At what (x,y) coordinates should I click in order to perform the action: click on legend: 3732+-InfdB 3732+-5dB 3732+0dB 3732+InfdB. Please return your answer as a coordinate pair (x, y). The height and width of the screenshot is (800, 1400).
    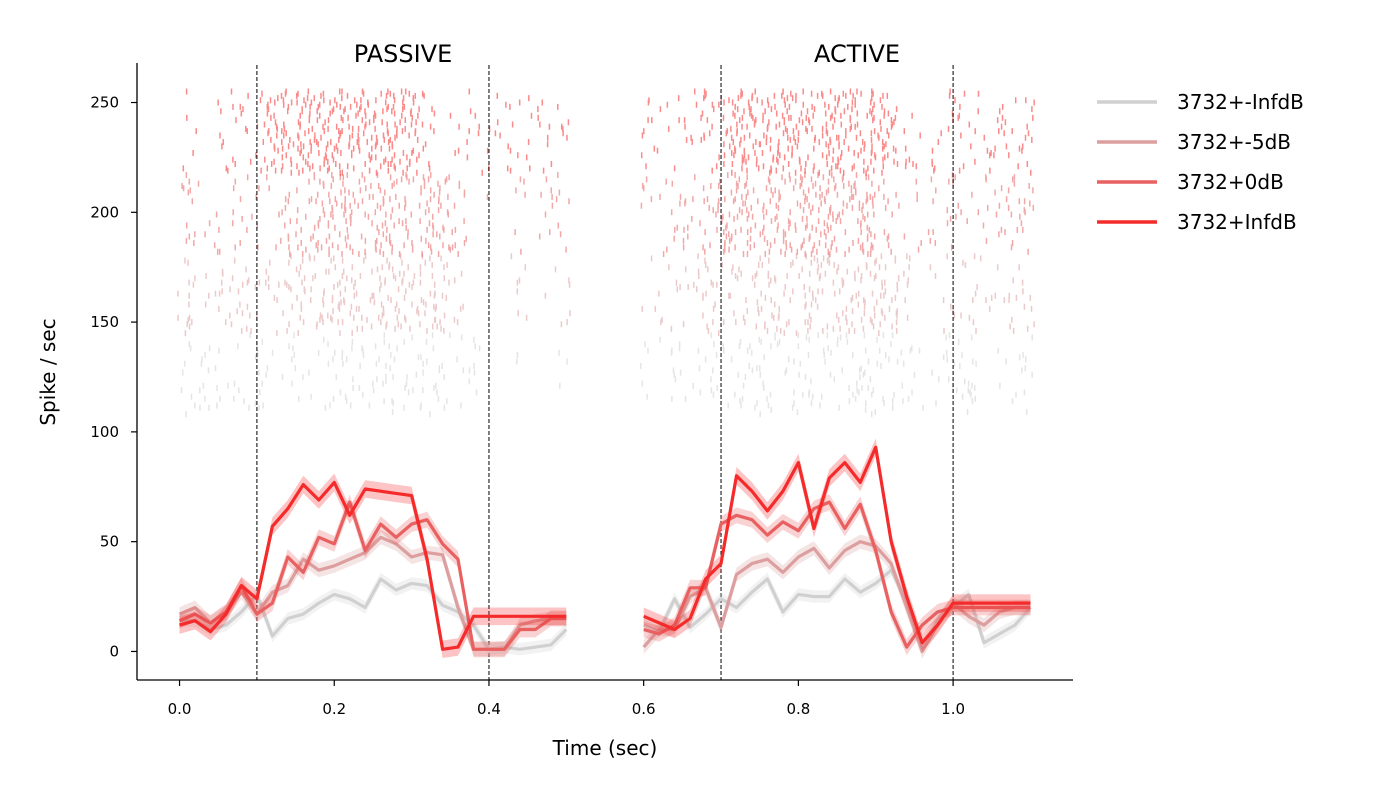
    Looking at the image, I should click on (1200, 162).